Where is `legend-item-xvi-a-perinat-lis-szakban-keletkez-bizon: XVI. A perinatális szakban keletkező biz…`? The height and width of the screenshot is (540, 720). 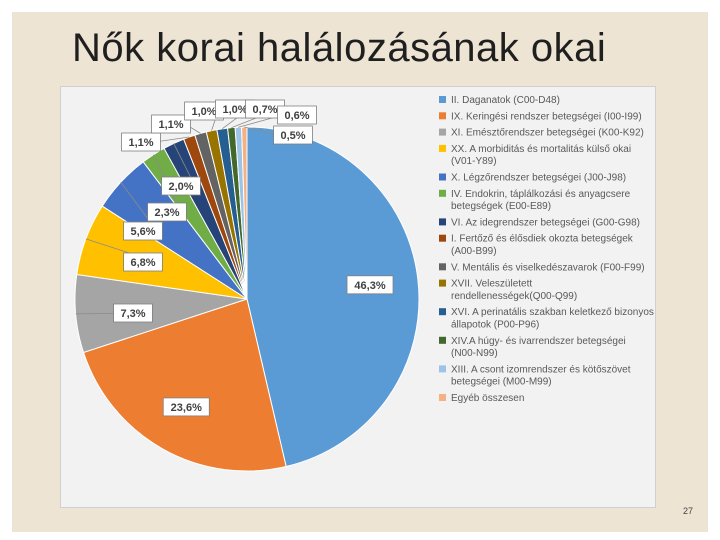 legend-item-xvi-a-perinat-lis-szakban-keletkez-bizon: XVI. A perinatális szakban keletkező biz… is located at coordinates (546, 319).